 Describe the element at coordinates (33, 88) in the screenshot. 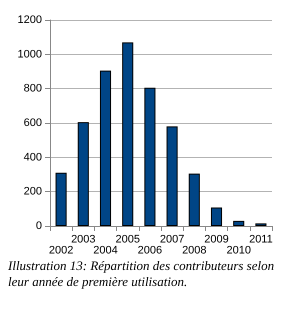

I see `y-tick-label: 800` at that location.